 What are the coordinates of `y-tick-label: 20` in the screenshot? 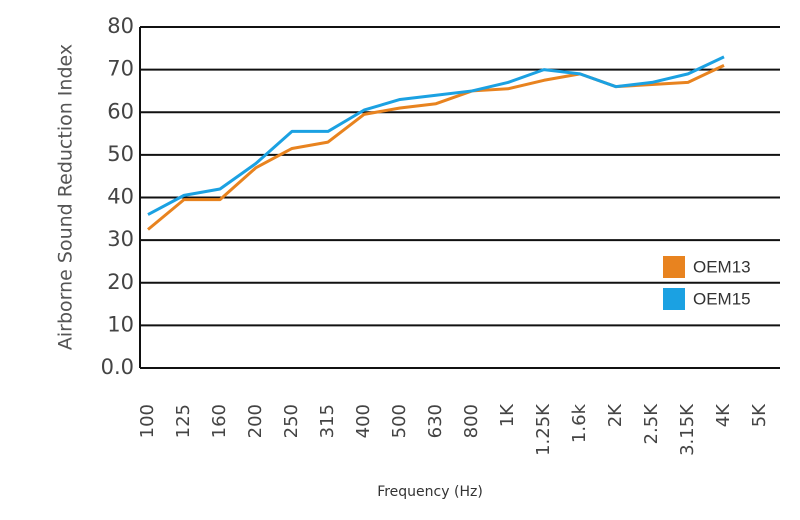 It's located at (120, 282).